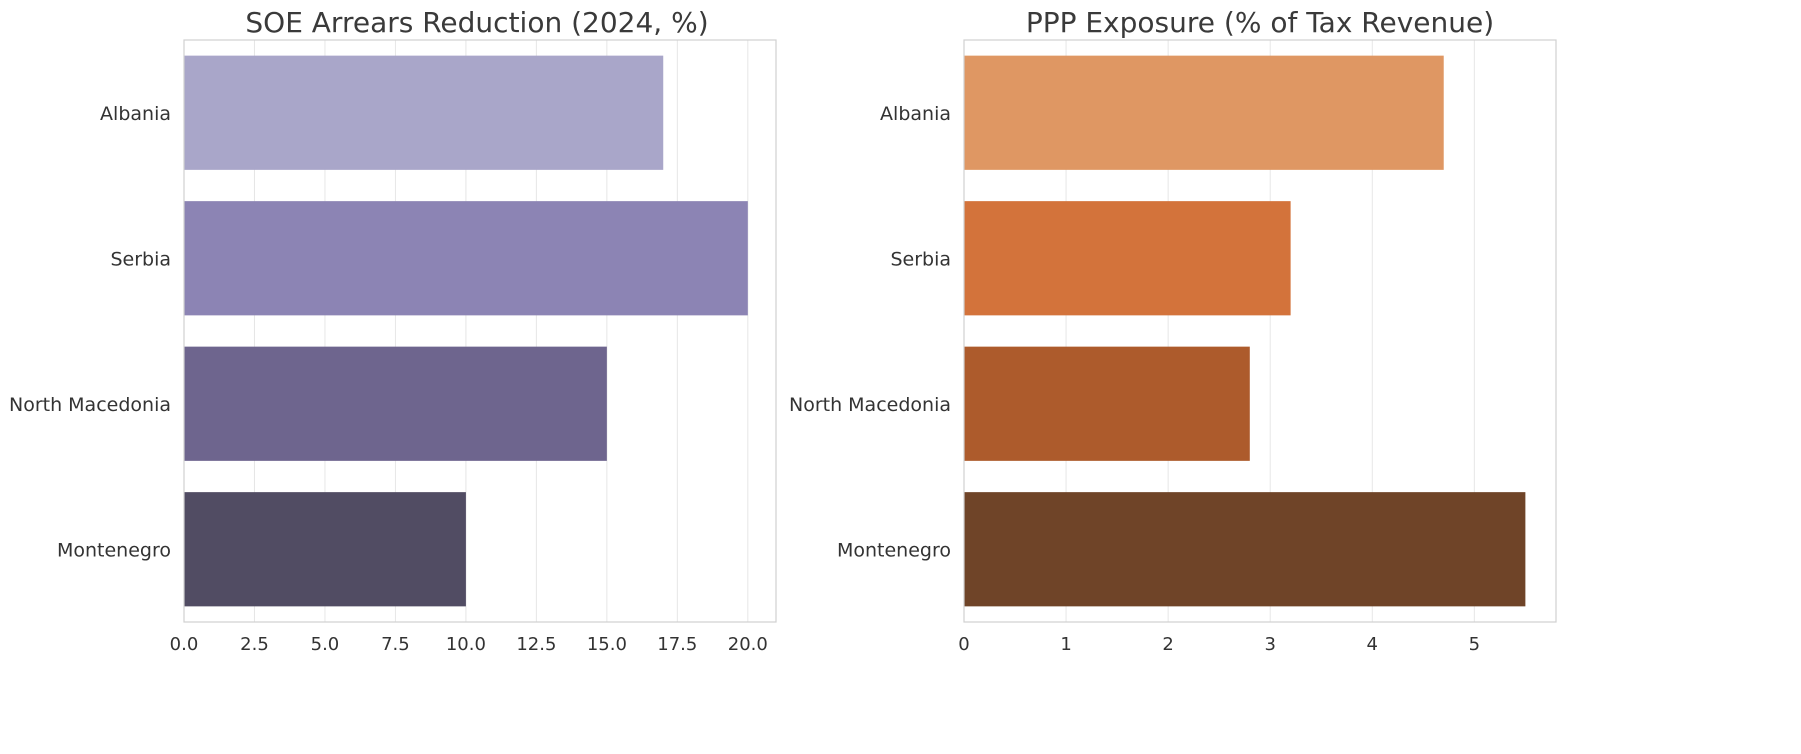 The image size is (1801, 754). I want to click on x-tick-label: 12.5, so click(536, 644).